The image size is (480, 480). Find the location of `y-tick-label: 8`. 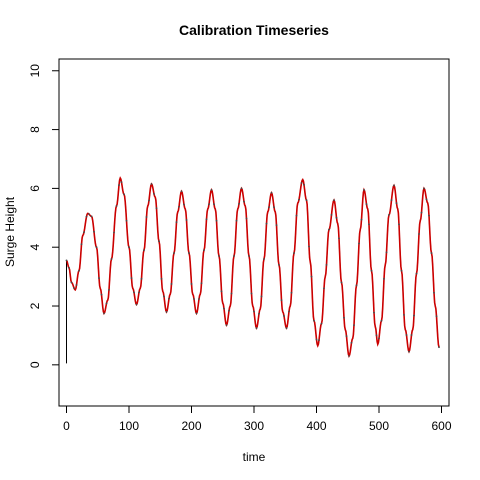

y-tick-label: 8 is located at coordinates (35, 129).